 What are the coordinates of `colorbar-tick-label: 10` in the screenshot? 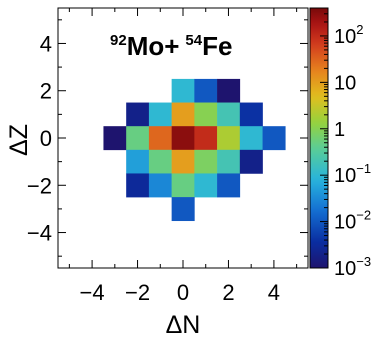 It's located at (345, 83).